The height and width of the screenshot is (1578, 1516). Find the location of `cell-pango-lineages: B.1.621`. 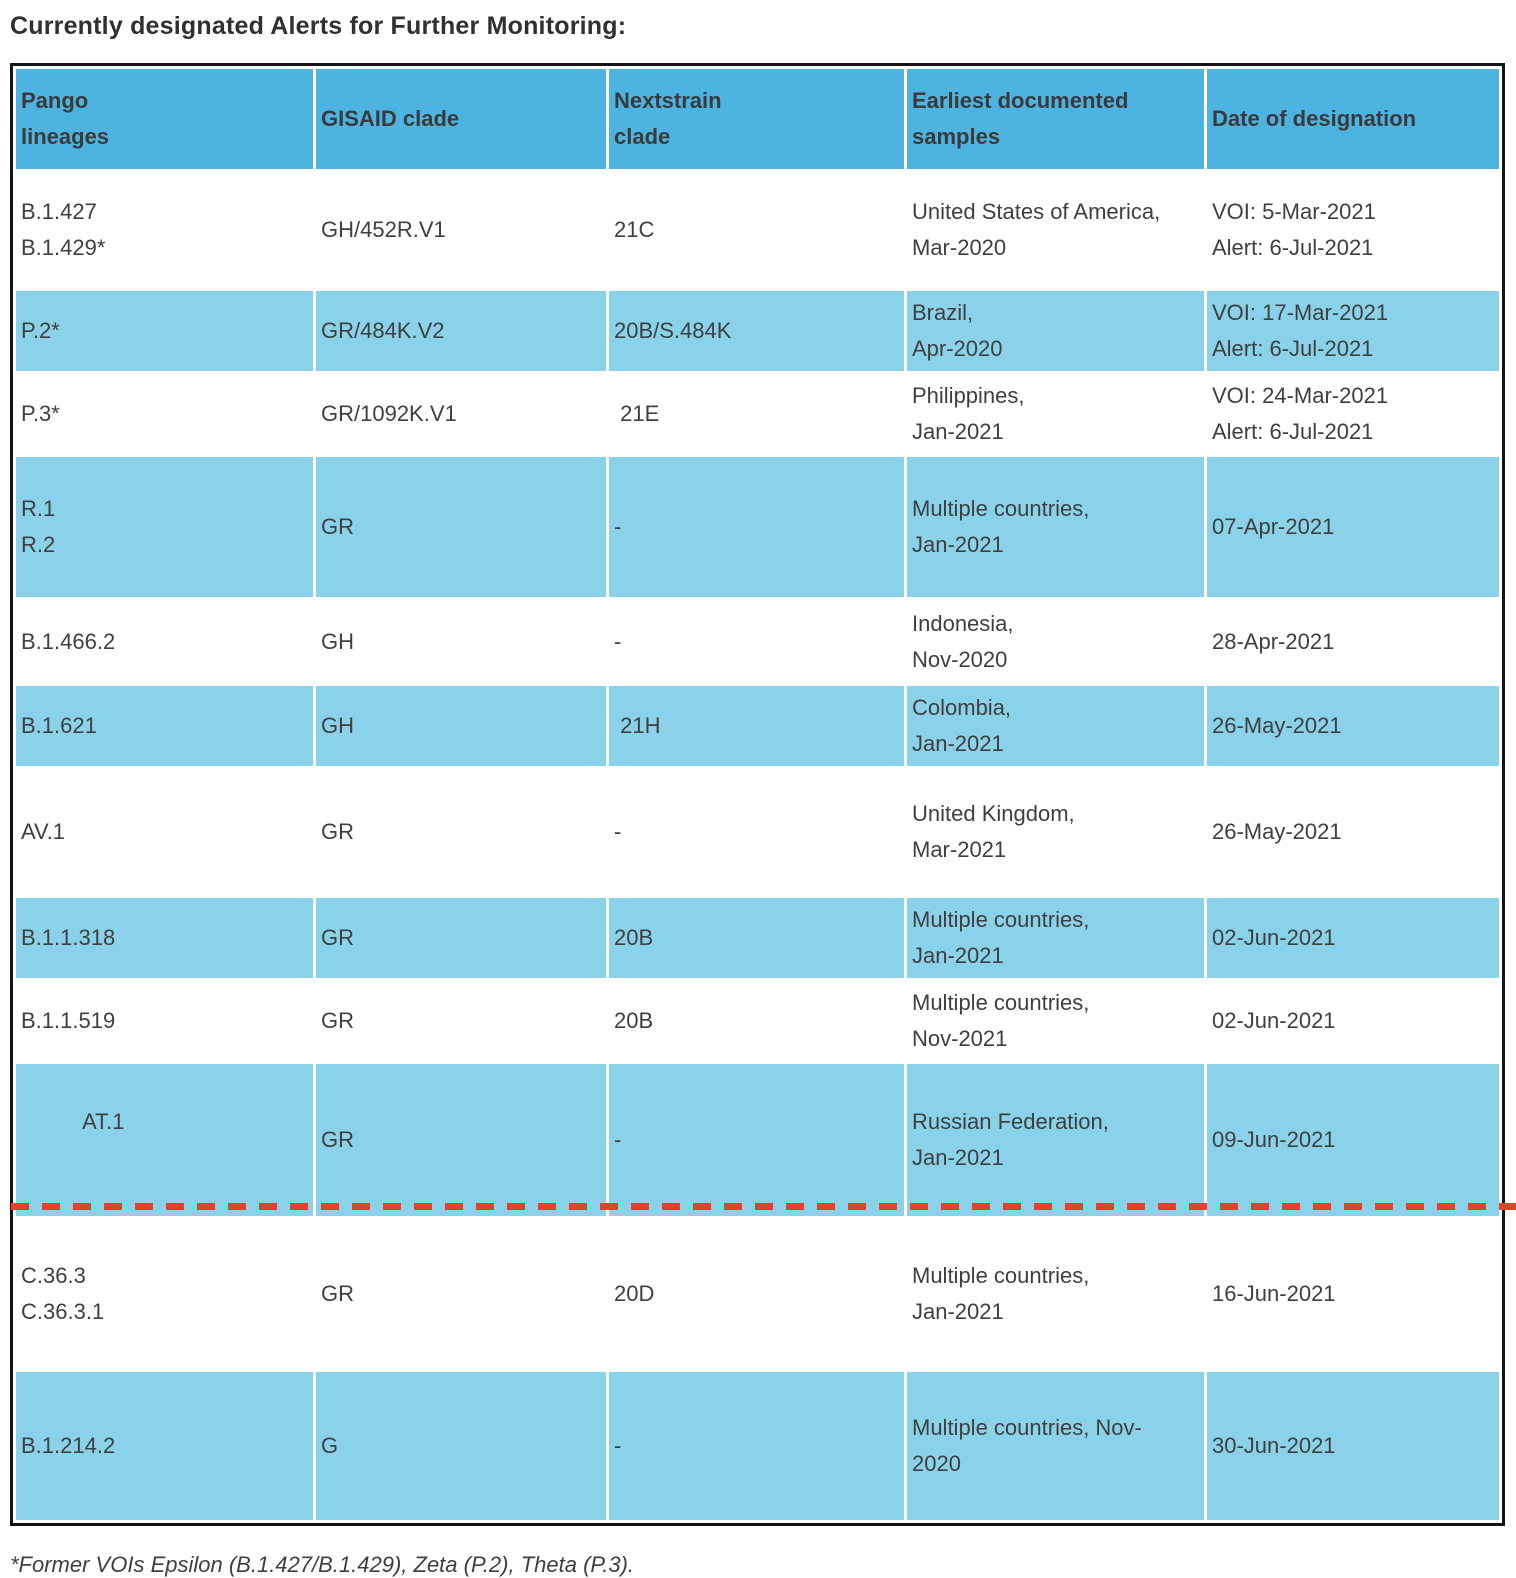

cell-pango-lineages: B.1.621 is located at coordinates (164, 726).